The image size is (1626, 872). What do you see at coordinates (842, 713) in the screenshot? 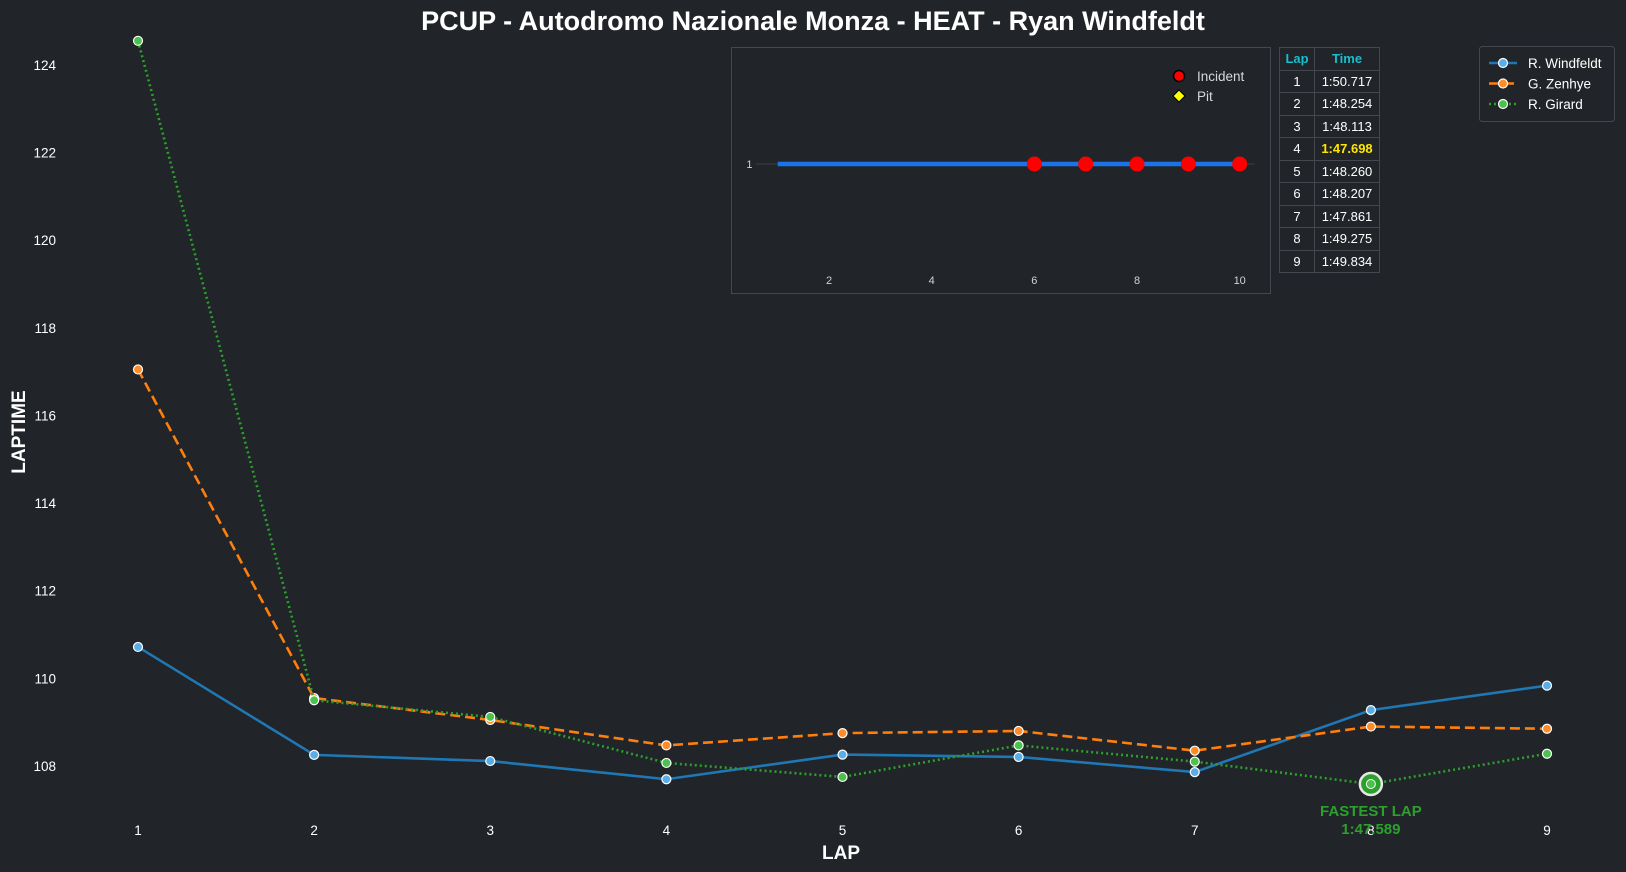
I see `series-r-windfeldt` at bounding box center [842, 713].